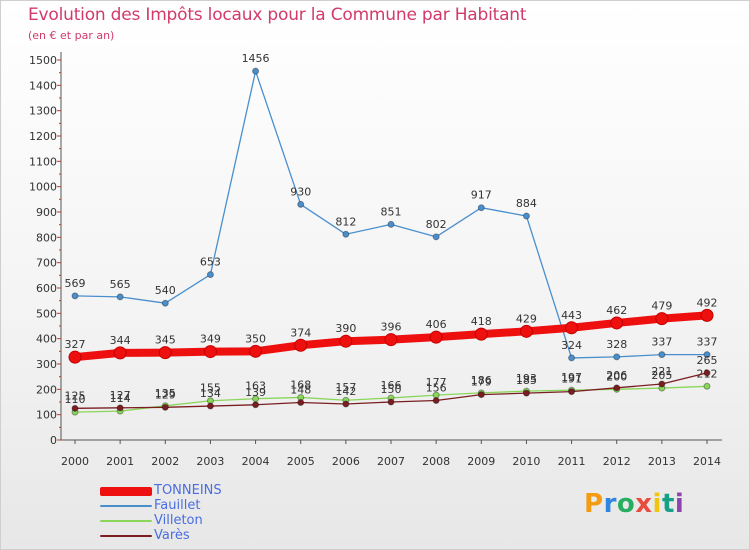  What do you see at coordinates (345, 328) in the screenshot?
I see `data-label-tonneins: 390` at bounding box center [345, 328].